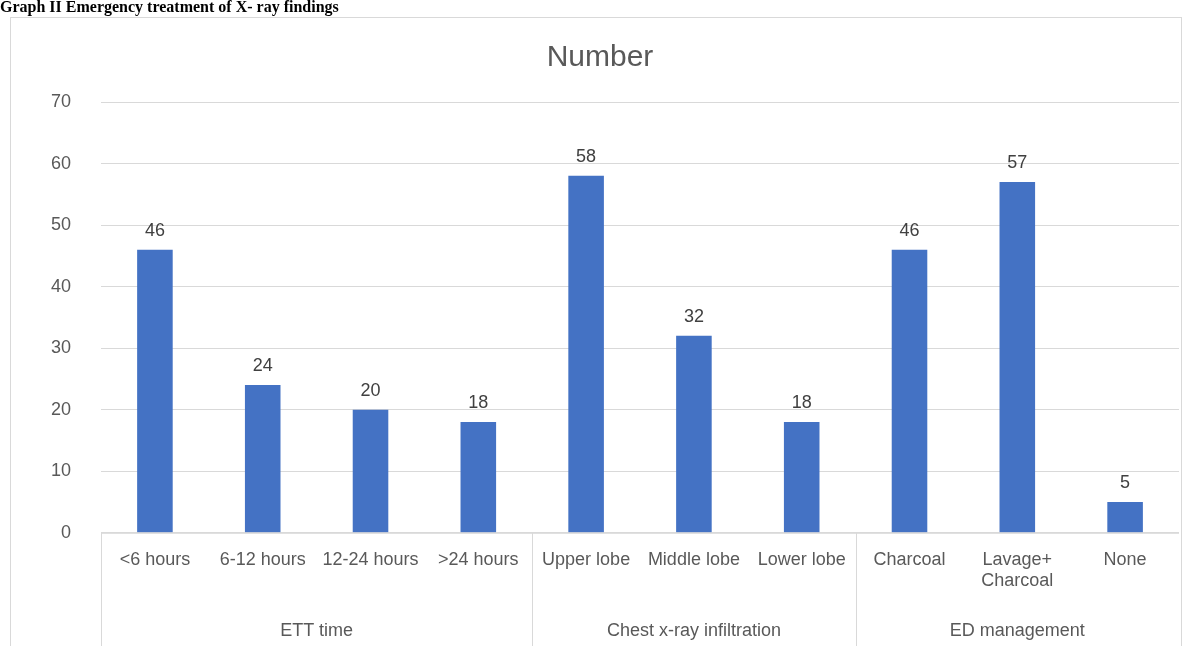 This screenshot has height=646, width=1186. Describe the element at coordinates (169, 8) in the screenshot. I see `text: Graph II Emergency treatment of X- ray findings` at that location.